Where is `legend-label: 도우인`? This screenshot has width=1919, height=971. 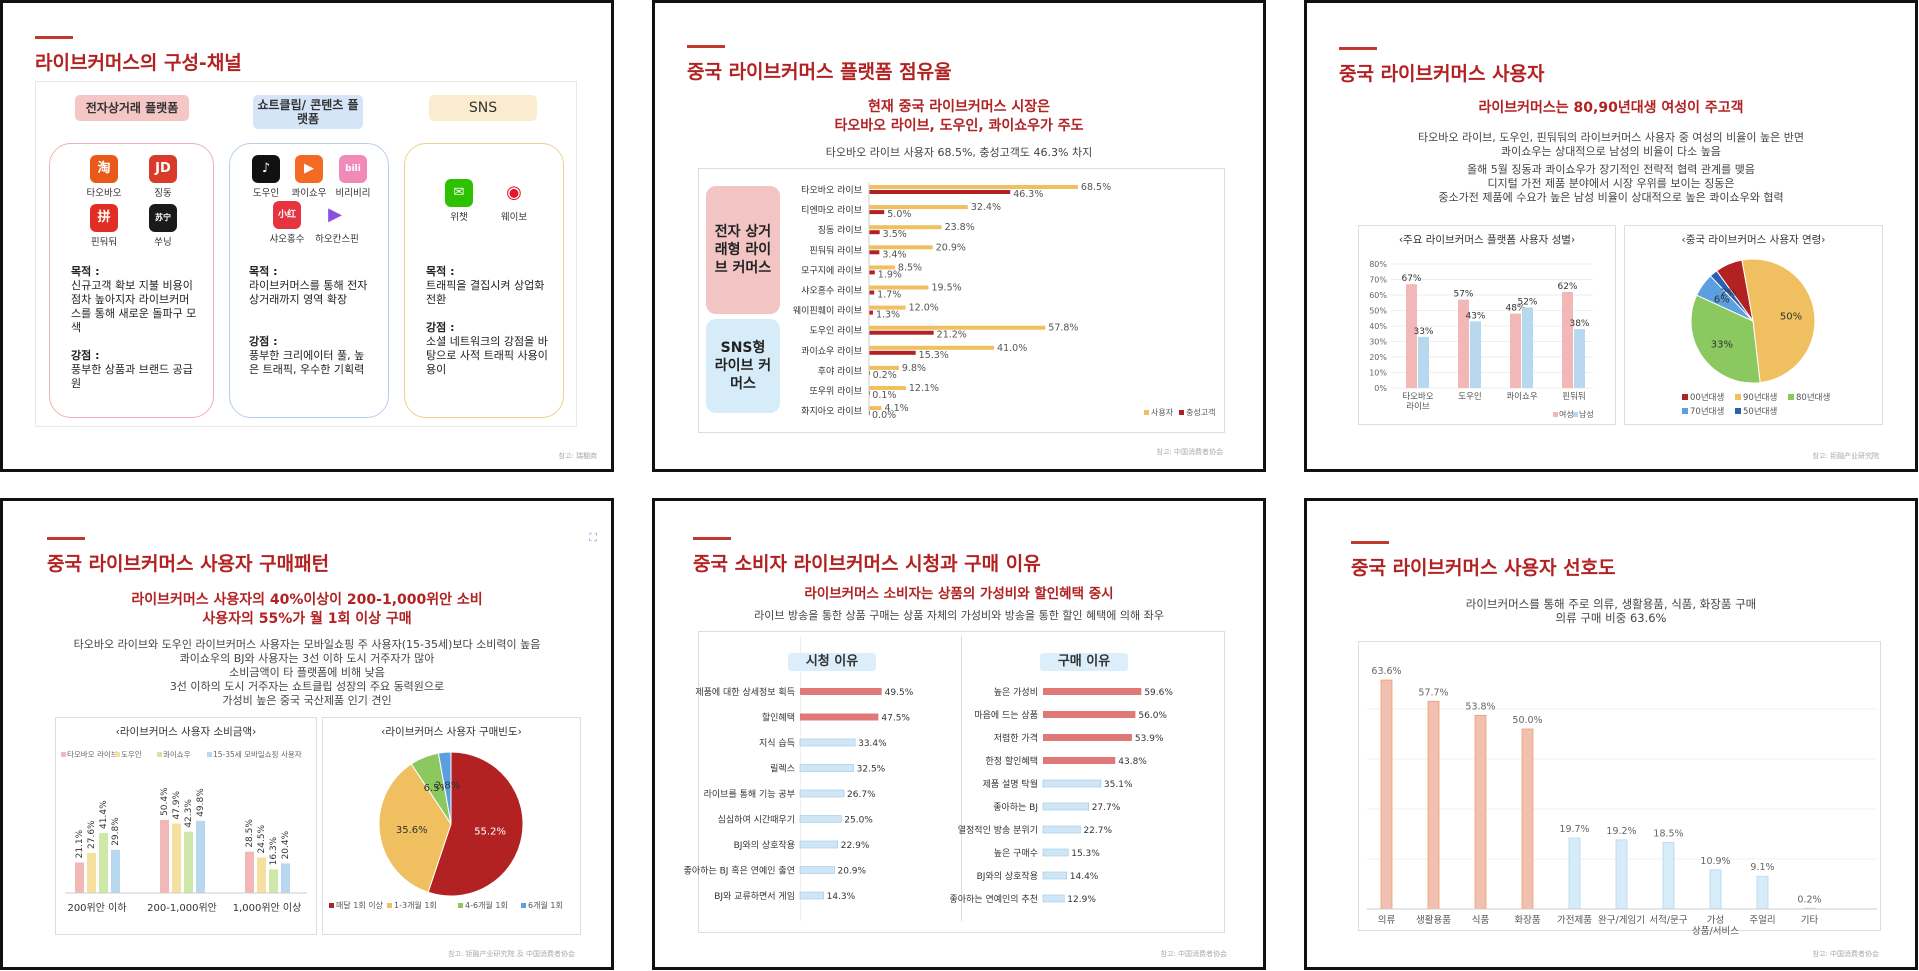
legend-label: 도우인 is located at coordinates (131, 754).